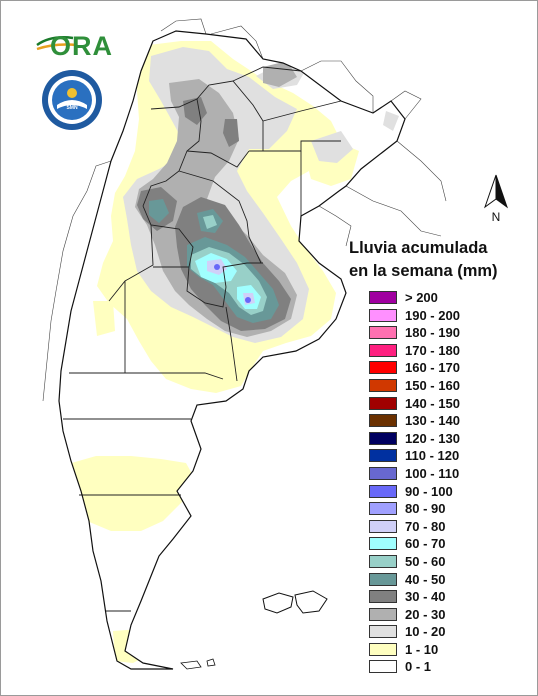  Describe the element at coordinates (57, 43) in the screenshot. I see `ora-logo` at that location.